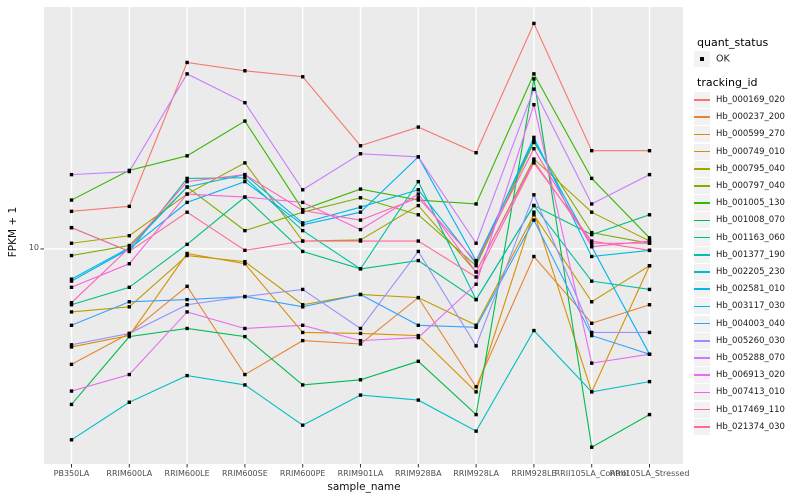 The height and width of the screenshot is (500, 800). Describe the element at coordinates (750, 358) in the screenshot. I see `legend-label-Hb_005288_070: Hb_005288_070` at that location.